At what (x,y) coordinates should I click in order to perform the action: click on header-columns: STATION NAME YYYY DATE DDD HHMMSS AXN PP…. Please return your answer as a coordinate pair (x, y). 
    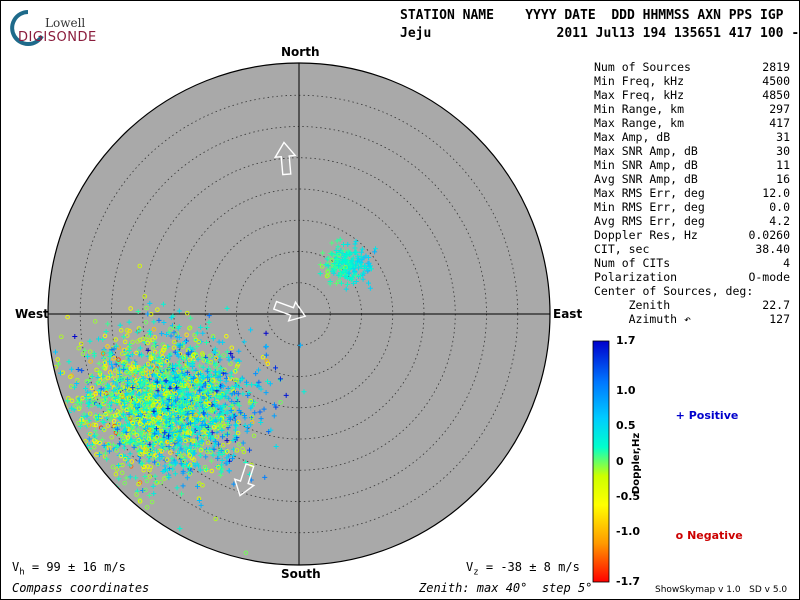
    Looking at the image, I should click on (592, 15).